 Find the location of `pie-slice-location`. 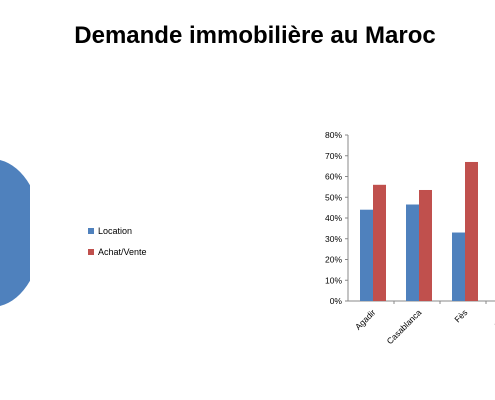

pie-slice-location is located at coordinates (15, 233).